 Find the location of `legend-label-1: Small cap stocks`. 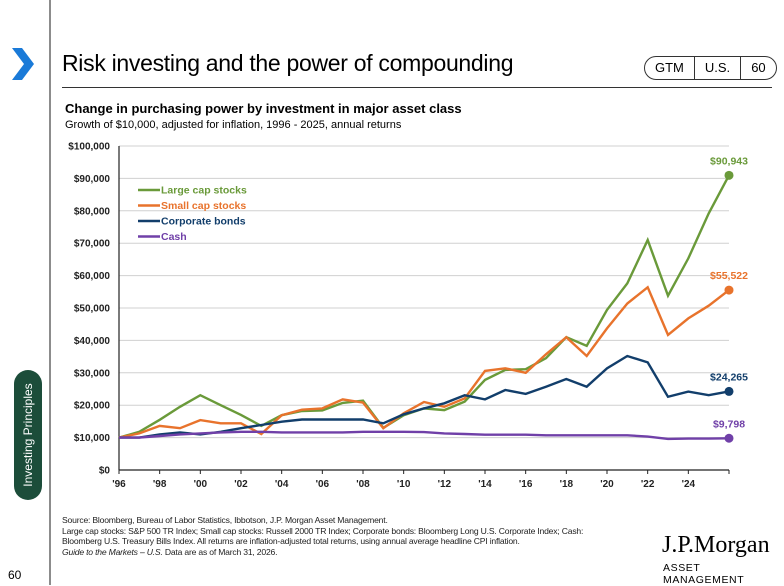

legend-label-1: Small cap stocks is located at coordinates (203, 206).